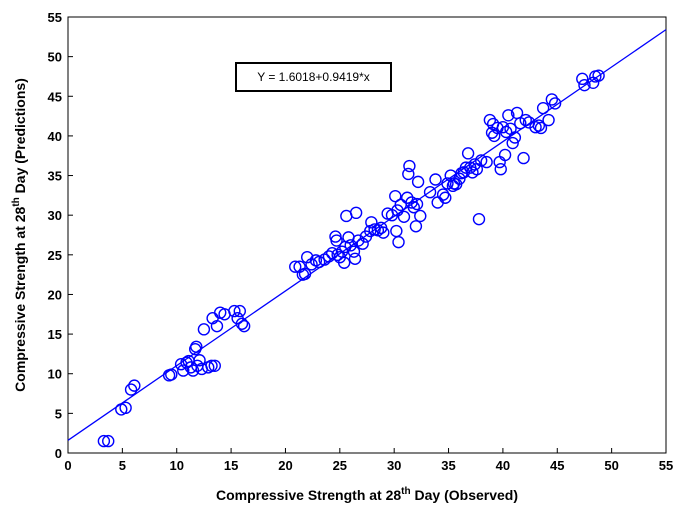 This screenshot has width=677, height=515. Describe the element at coordinates (368, 460) in the screenshot. I see `x-axis-ticks: 0 5 10 15 20 25 30 35 40 45 50 55` at that location.